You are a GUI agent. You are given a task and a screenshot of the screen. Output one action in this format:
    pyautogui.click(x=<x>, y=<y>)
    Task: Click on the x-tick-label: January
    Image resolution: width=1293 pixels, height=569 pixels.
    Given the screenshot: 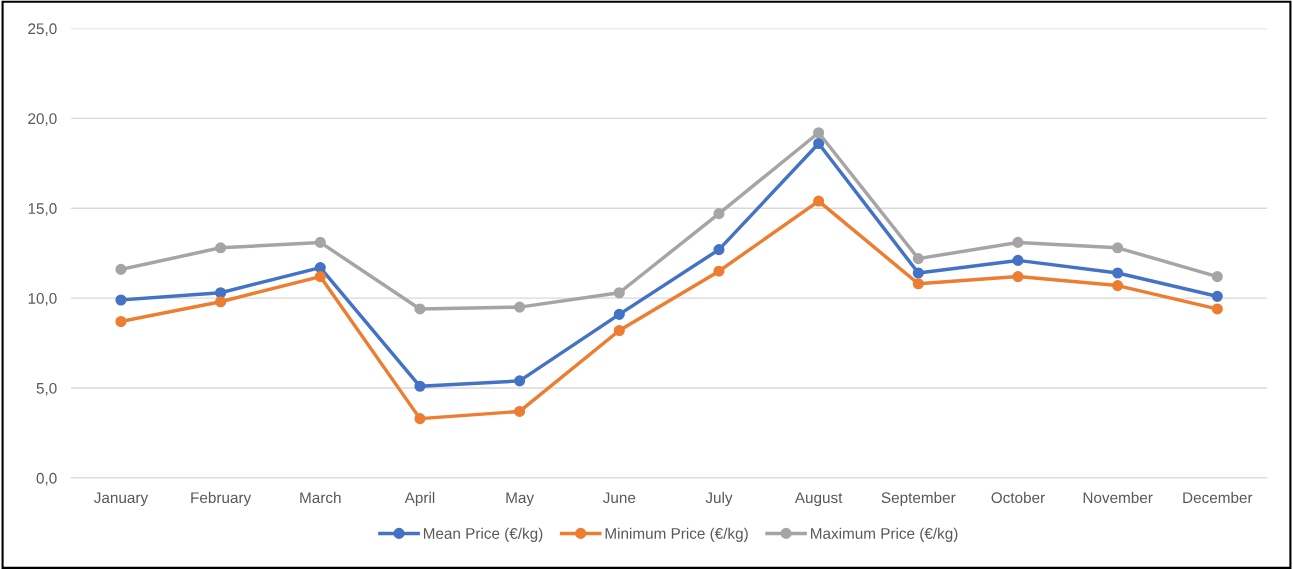 What is the action you would take?
    pyautogui.click(x=121, y=499)
    